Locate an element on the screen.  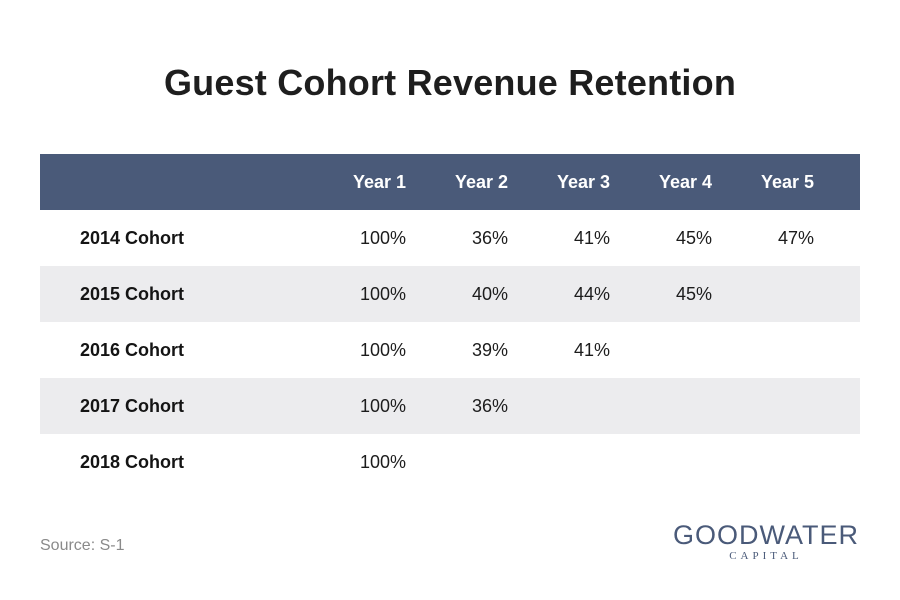
column-header-year-3: Year 3 is located at coordinates (583, 182).